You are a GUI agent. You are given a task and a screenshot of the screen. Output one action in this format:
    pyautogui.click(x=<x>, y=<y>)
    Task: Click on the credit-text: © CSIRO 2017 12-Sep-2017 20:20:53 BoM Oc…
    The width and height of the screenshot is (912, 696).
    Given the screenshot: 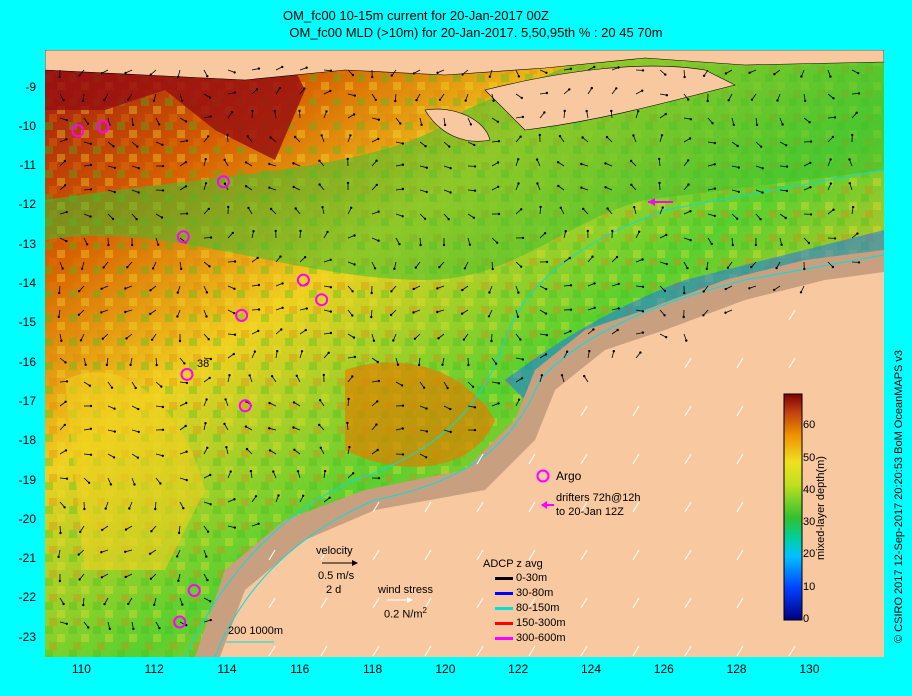 What is the action you would take?
    pyautogui.click(x=899, y=496)
    